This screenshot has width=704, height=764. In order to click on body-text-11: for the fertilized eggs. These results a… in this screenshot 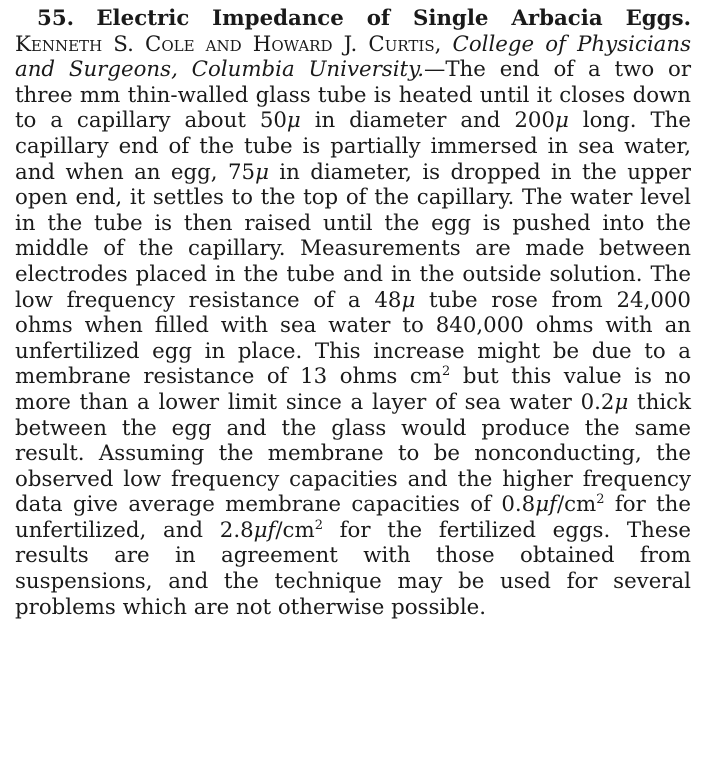, I will do `click(353, 568)`.